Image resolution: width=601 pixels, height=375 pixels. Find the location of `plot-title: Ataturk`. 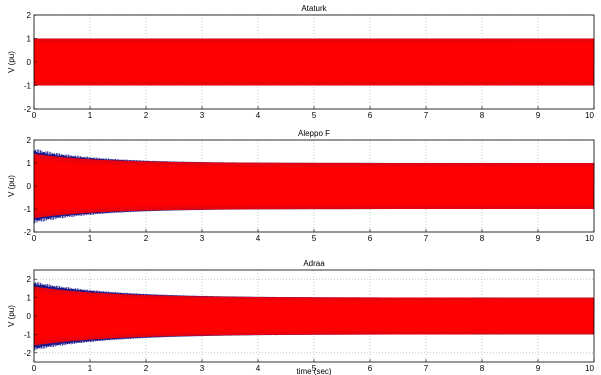

plot-title: Ataturk is located at coordinates (314, 8).